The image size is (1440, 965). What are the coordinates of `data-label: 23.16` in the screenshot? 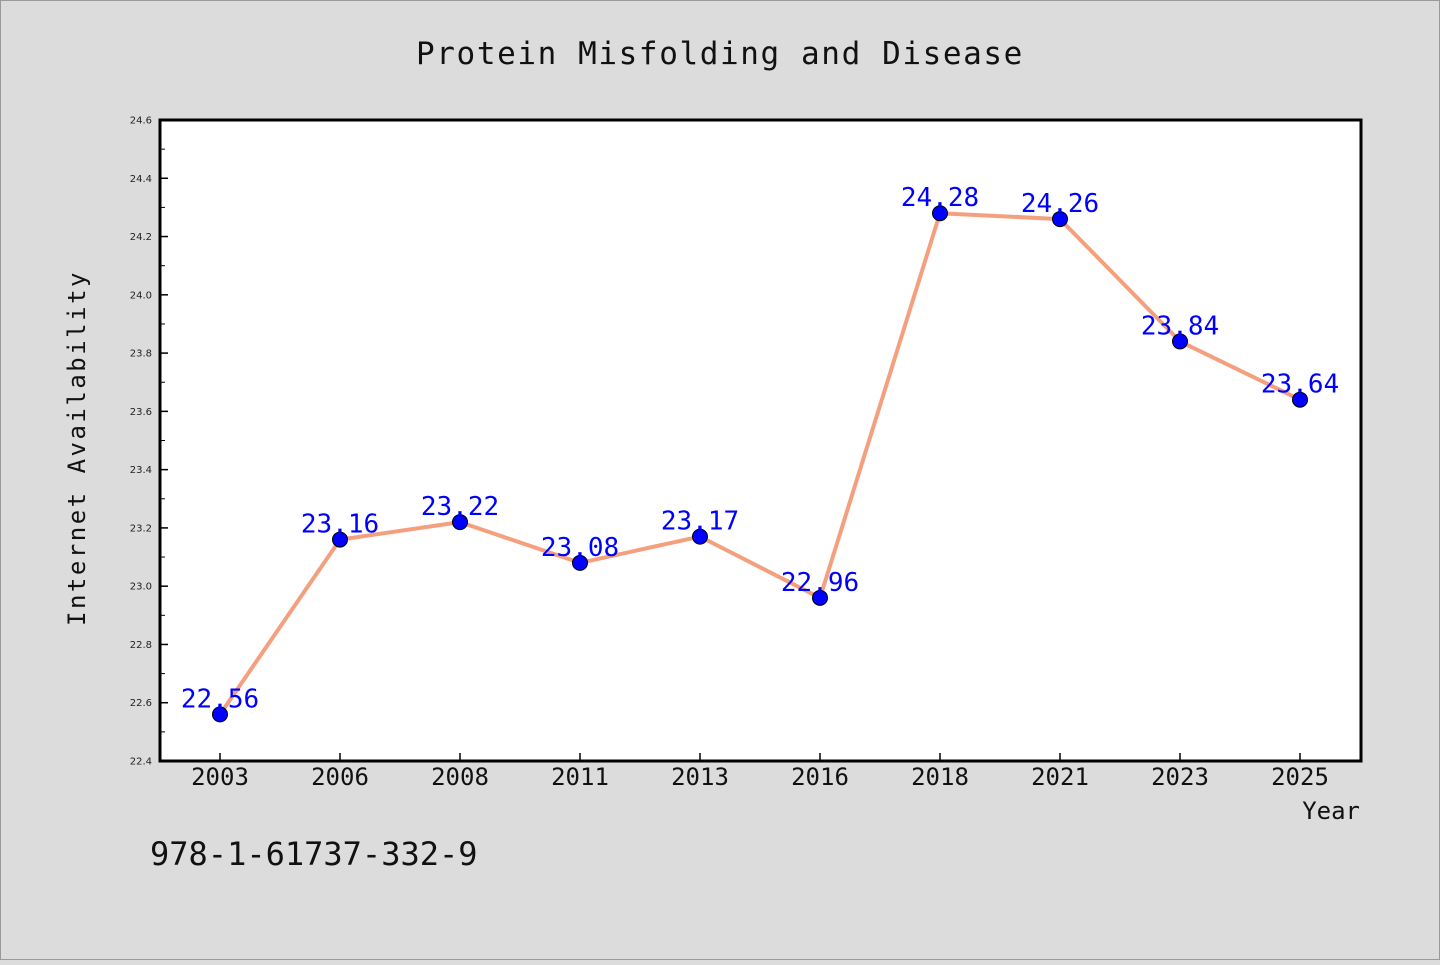 It's located at (340, 525).